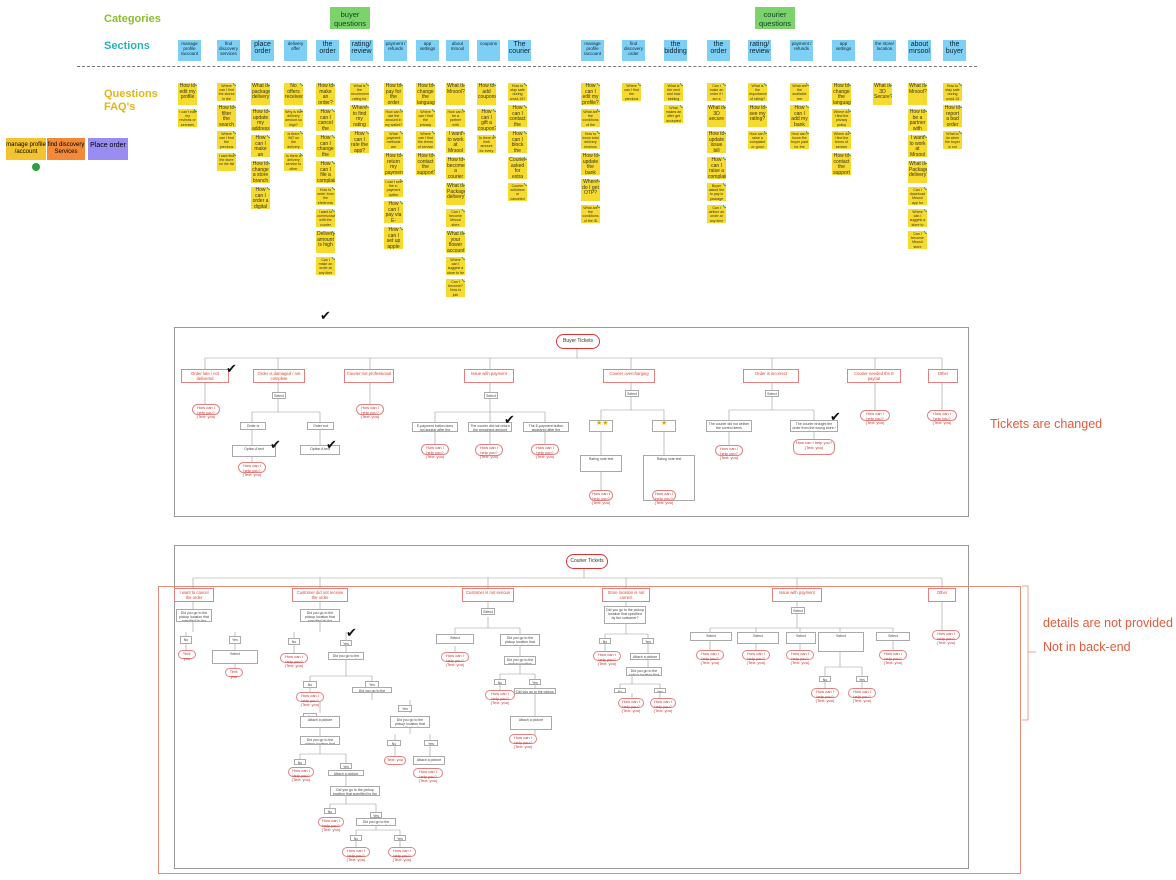 Image resolution: width=1176 pixels, height=880 pixels. What do you see at coordinates (393, 188) in the screenshot?
I see `buyer-faq-note: I can't see the e-payment option` at bounding box center [393, 188].